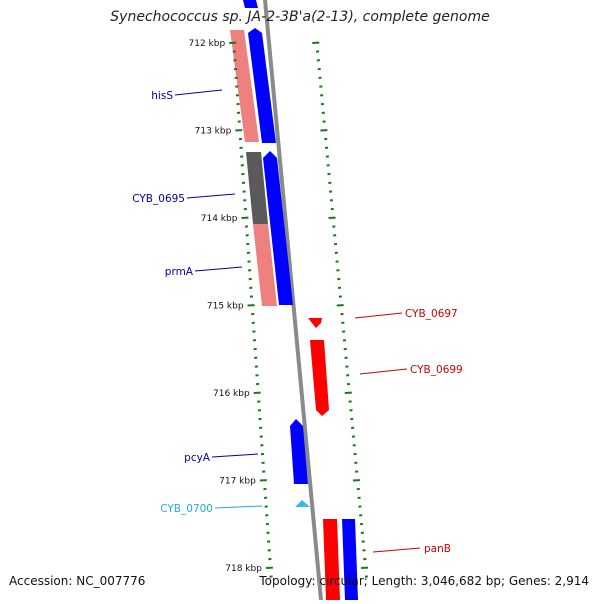  I want to click on scale-tick-label: 712 kbp, so click(207, 44).